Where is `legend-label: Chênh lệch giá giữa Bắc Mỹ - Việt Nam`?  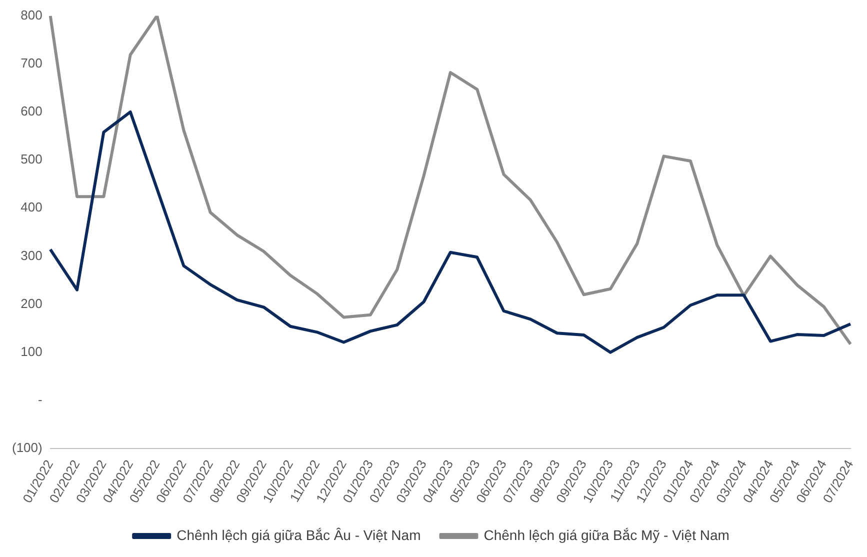
legend-label: Chênh lệch giá giữa Bắc Mỹ - Việt Nam is located at coordinates (607, 534).